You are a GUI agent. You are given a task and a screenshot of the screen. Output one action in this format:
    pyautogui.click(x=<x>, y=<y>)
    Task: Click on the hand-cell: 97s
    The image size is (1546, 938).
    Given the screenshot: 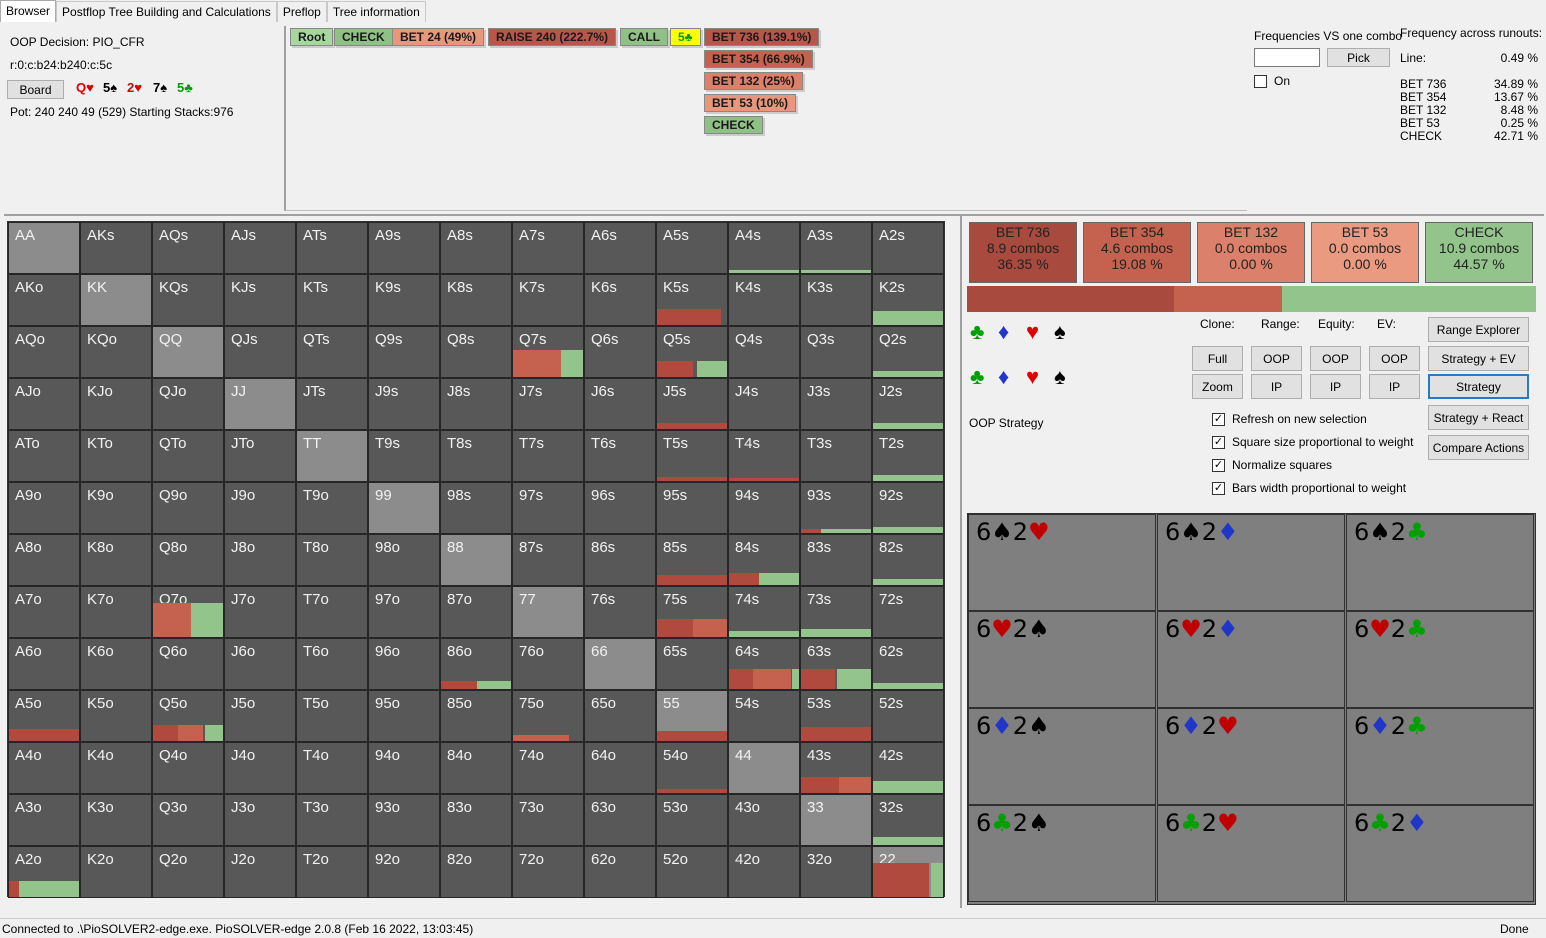 What is the action you would take?
    pyautogui.click(x=548, y=508)
    